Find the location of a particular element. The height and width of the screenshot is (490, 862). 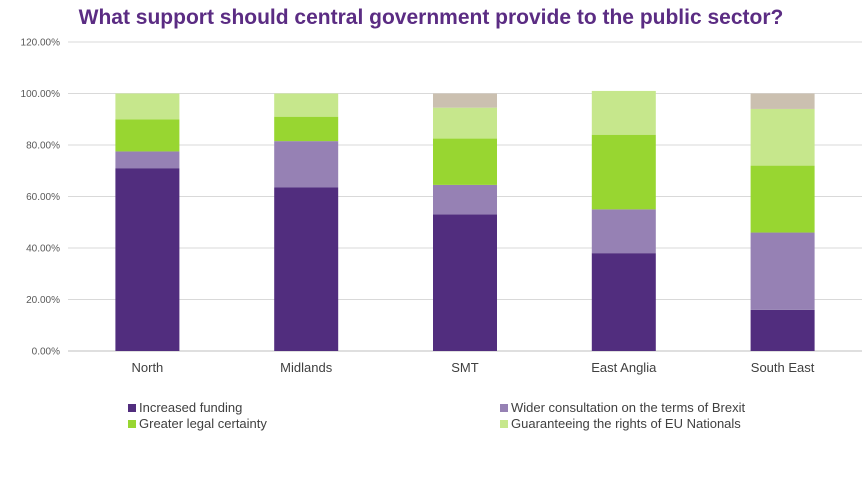

legend-item-greater-legal-certainty: Greater legal certainty is located at coordinates (197, 423).